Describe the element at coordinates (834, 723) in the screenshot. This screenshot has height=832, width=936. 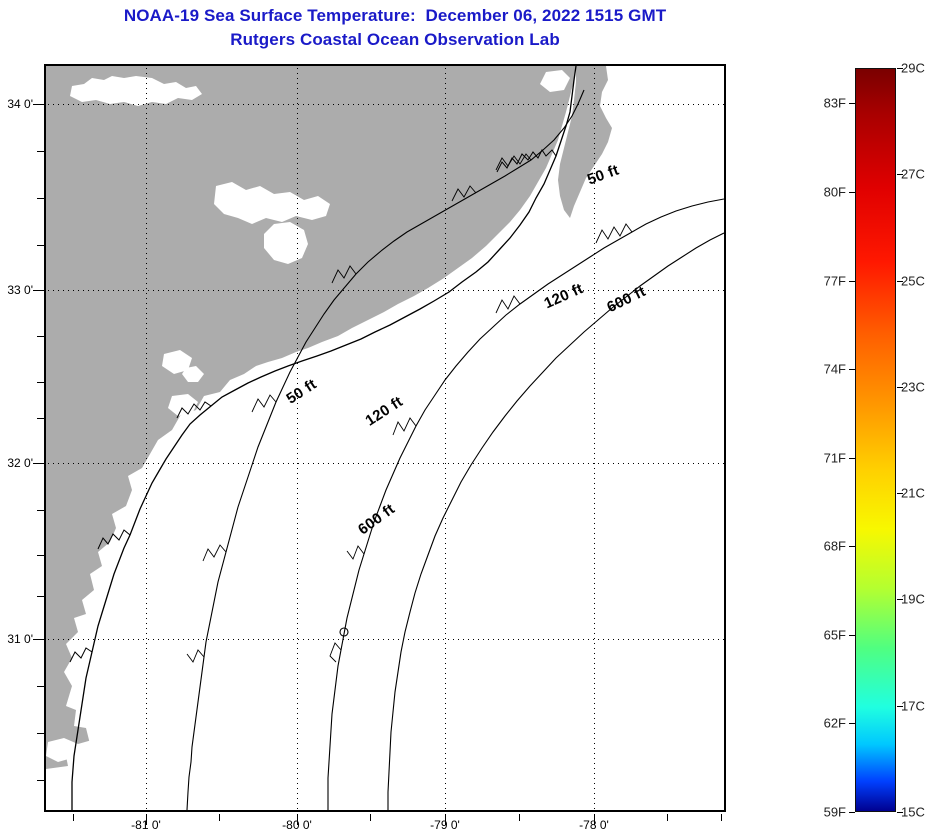
I see `colorbar-label-fahrenheit: 62F` at that location.